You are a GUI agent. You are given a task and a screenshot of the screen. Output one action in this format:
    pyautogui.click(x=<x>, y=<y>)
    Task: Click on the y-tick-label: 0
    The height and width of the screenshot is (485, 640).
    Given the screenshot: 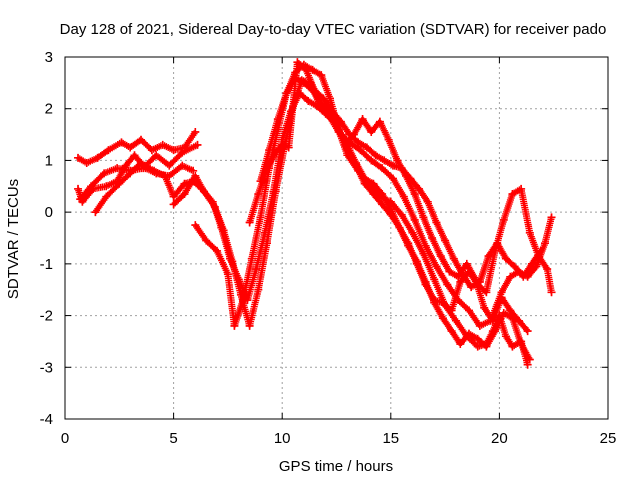 What is the action you would take?
    pyautogui.click(x=49, y=212)
    